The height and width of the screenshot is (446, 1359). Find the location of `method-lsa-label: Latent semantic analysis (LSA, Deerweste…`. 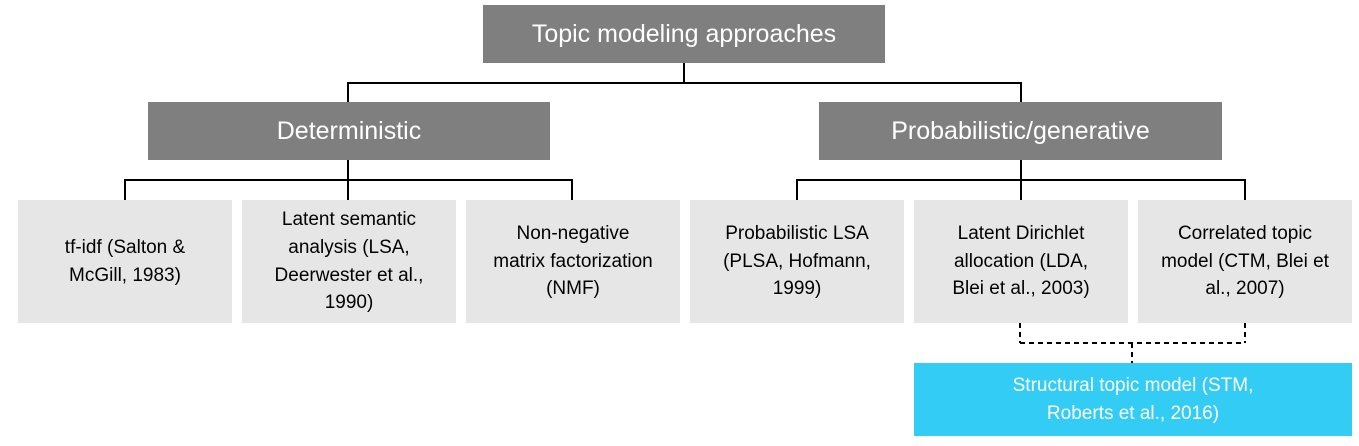

method-lsa-label: Latent semantic analysis (LSA, Deerweste… is located at coordinates (349, 261).